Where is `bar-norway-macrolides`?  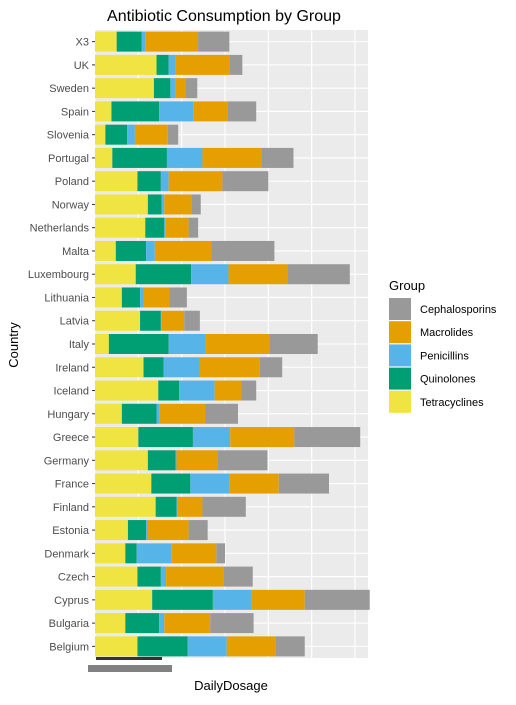 bar-norway-macrolides is located at coordinates (178, 204).